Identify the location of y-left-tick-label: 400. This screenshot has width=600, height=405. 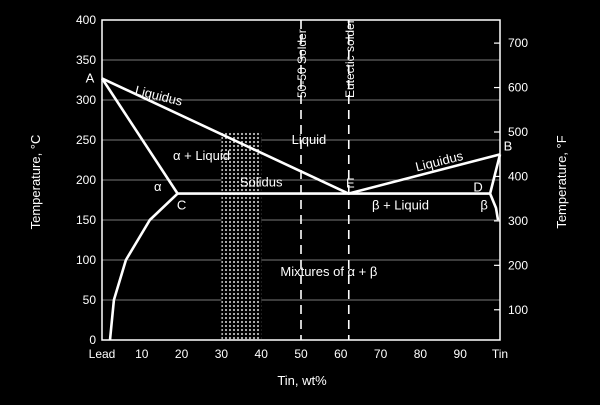
(86, 20).